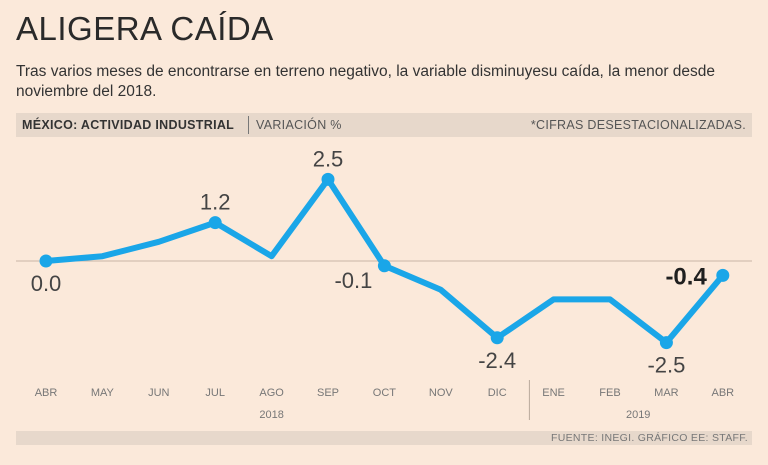  What do you see at coordinates (609, 393) in the screenshot?
I see `x-tick-label-10: FEB` at bounding box center [609, 393].